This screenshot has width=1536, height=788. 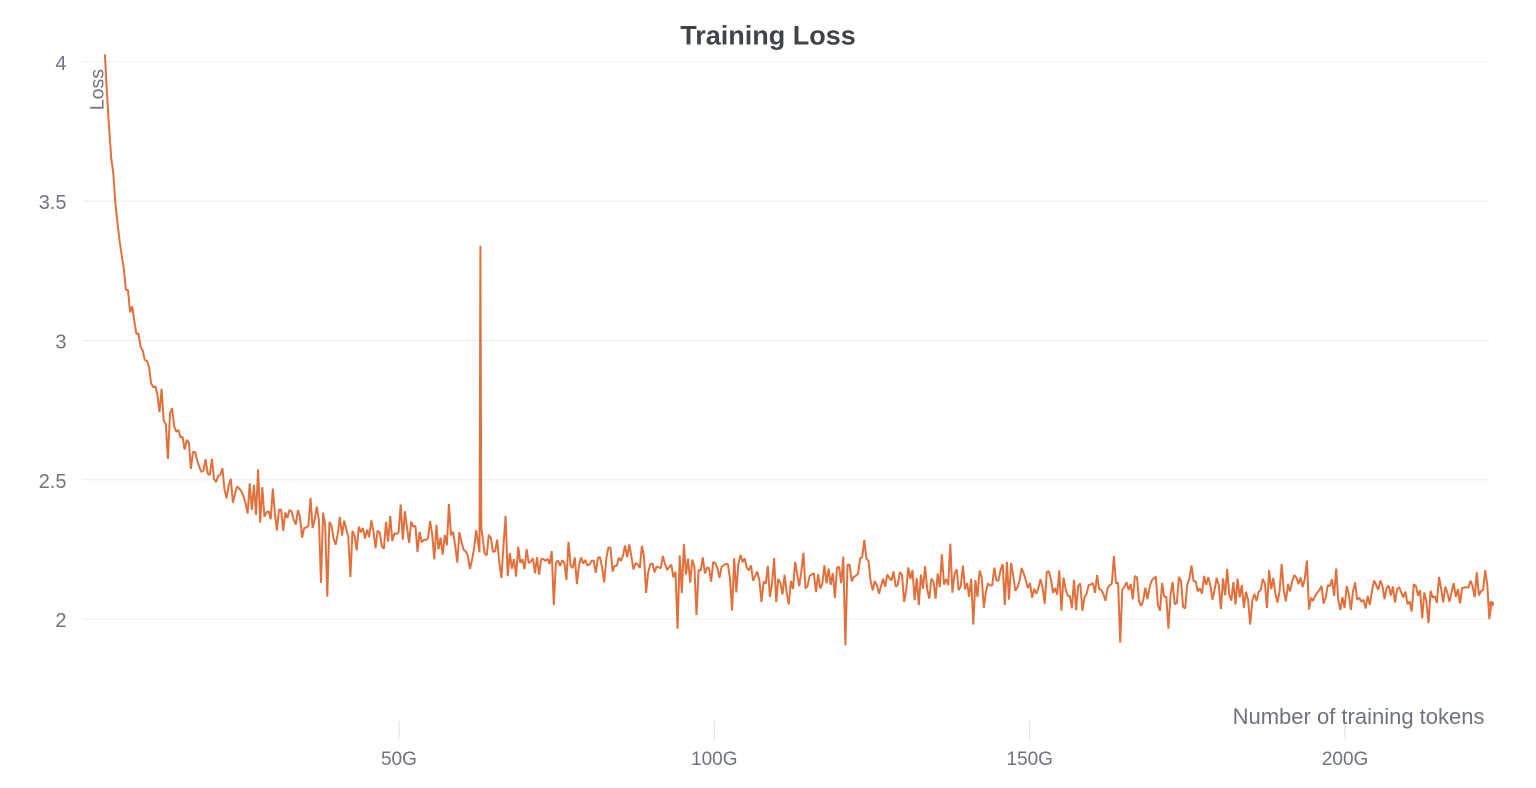 What do you see at coordinates (98, 89) in the screenshot?
I see `svg-text: Loss` at bounding box center [98, 89].